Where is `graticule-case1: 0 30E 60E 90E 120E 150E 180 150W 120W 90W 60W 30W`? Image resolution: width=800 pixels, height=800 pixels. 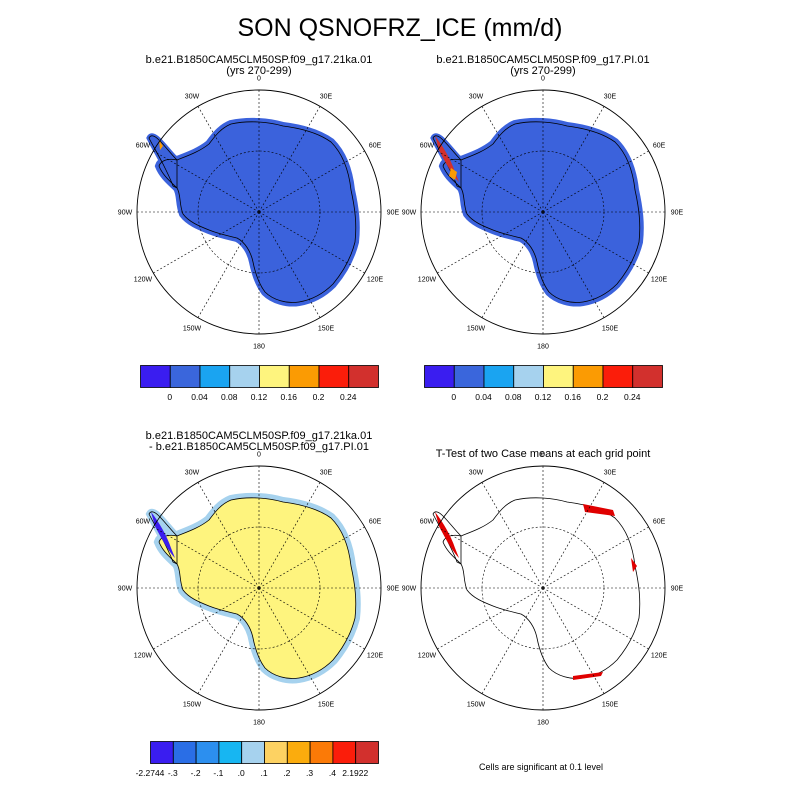 graticule-case1: 0 30E 60E 90E 120E 150E 180 150W 120W 90W 60W 30W is located at coordinates (259, 213).